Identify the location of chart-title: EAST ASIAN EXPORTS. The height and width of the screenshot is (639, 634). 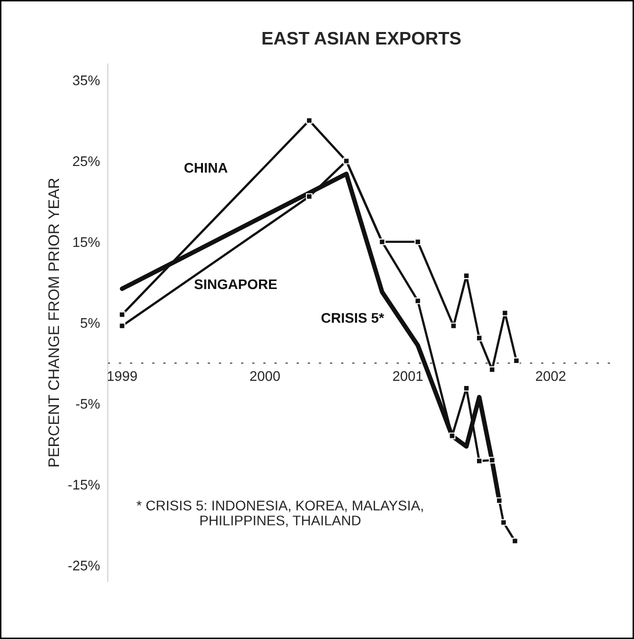
(361, 38).